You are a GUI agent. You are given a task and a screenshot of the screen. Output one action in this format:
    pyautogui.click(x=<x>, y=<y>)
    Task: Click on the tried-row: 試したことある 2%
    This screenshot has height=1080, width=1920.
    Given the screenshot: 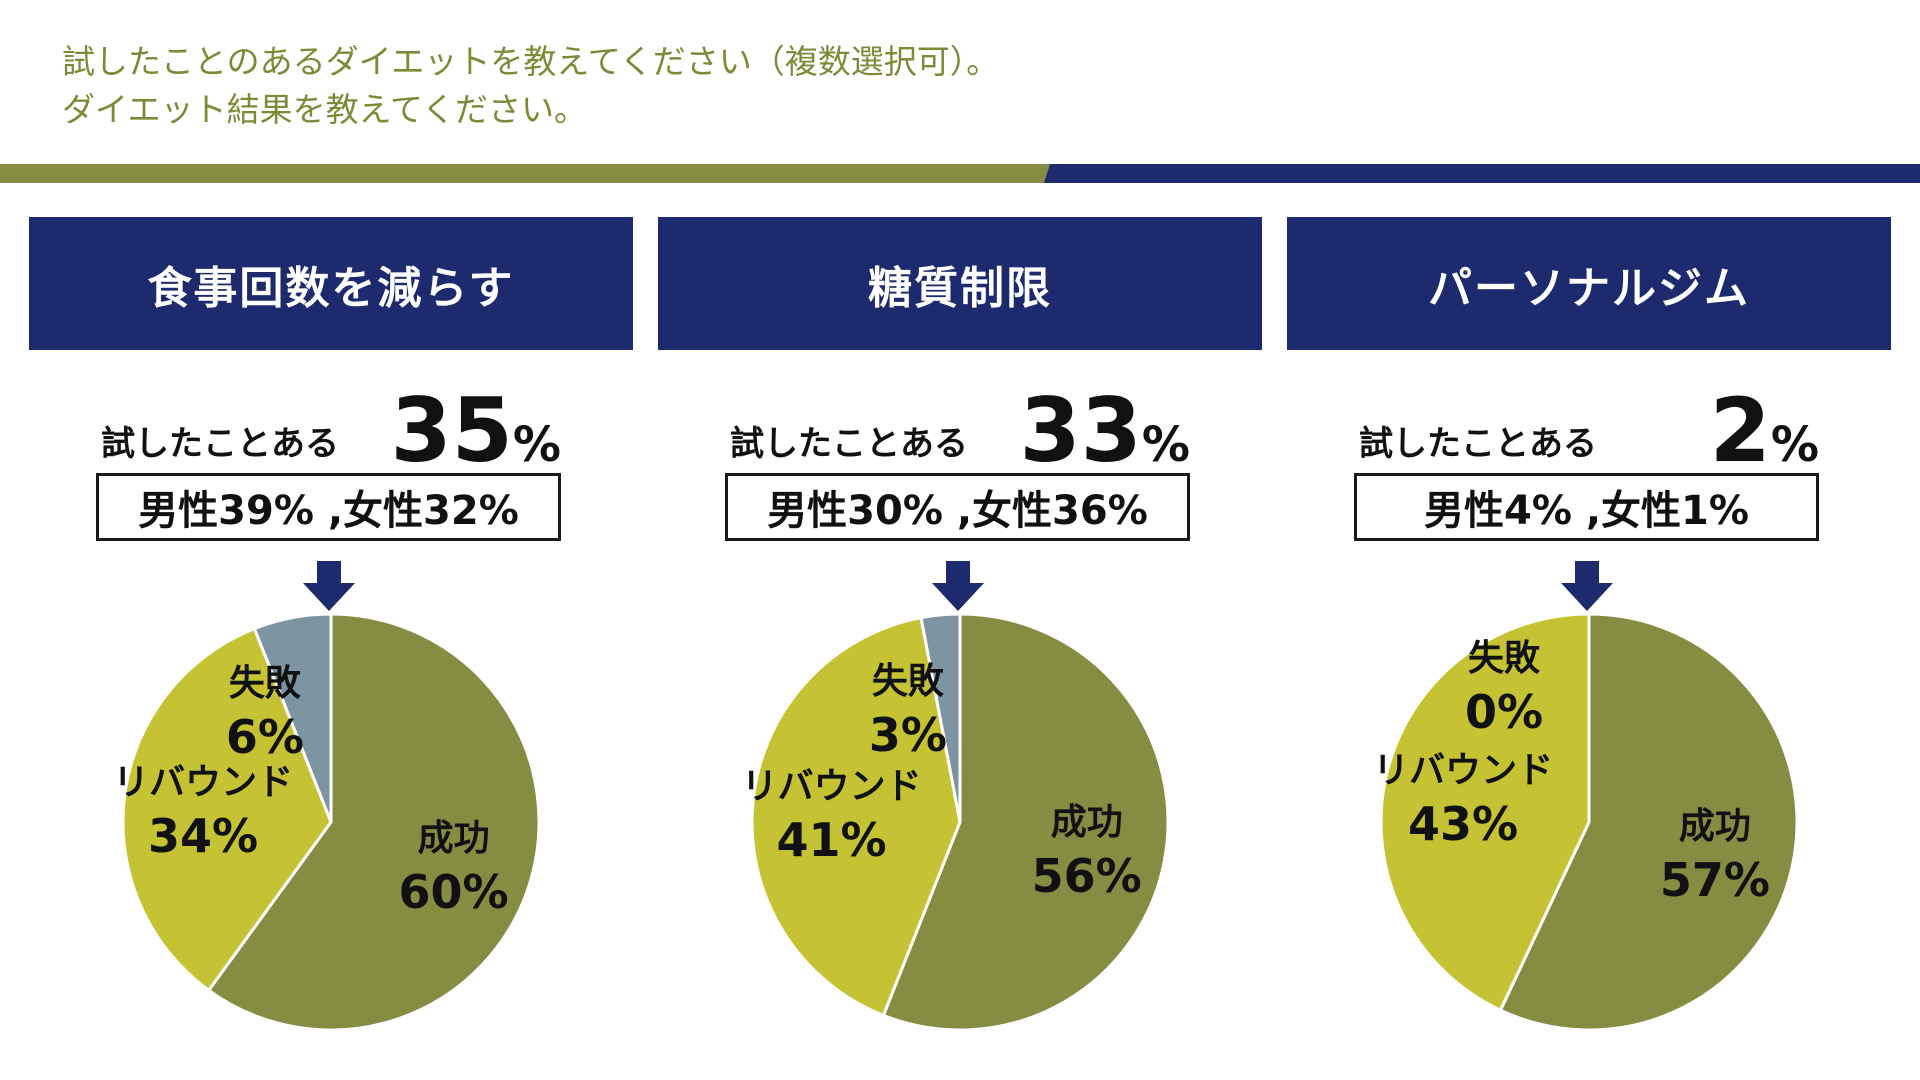 What is the action you would take?
    pyautogui.click(x=1589, y=425)
    